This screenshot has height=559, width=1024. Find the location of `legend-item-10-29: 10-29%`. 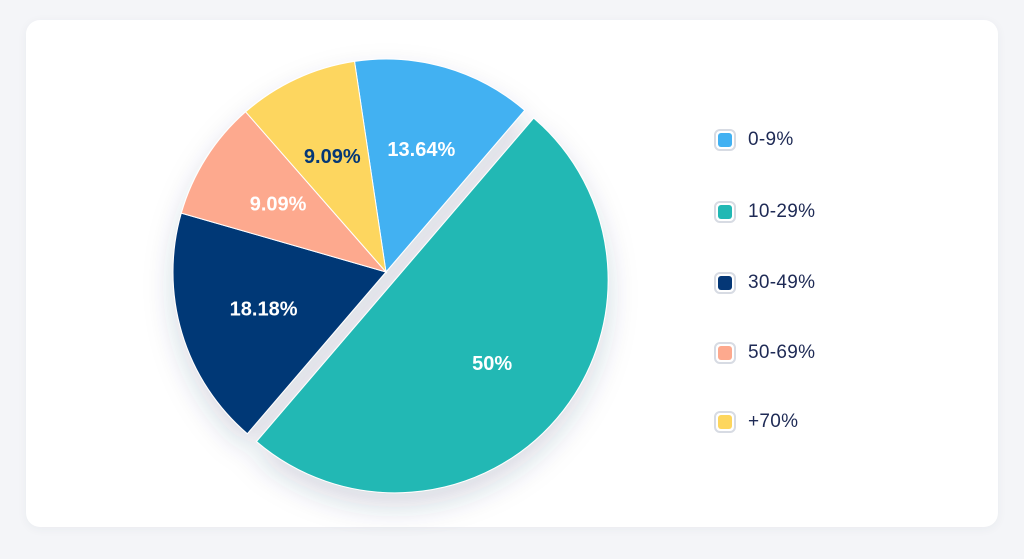

legend-item-10-29: 10-29% is located at coordinates (764, 212).